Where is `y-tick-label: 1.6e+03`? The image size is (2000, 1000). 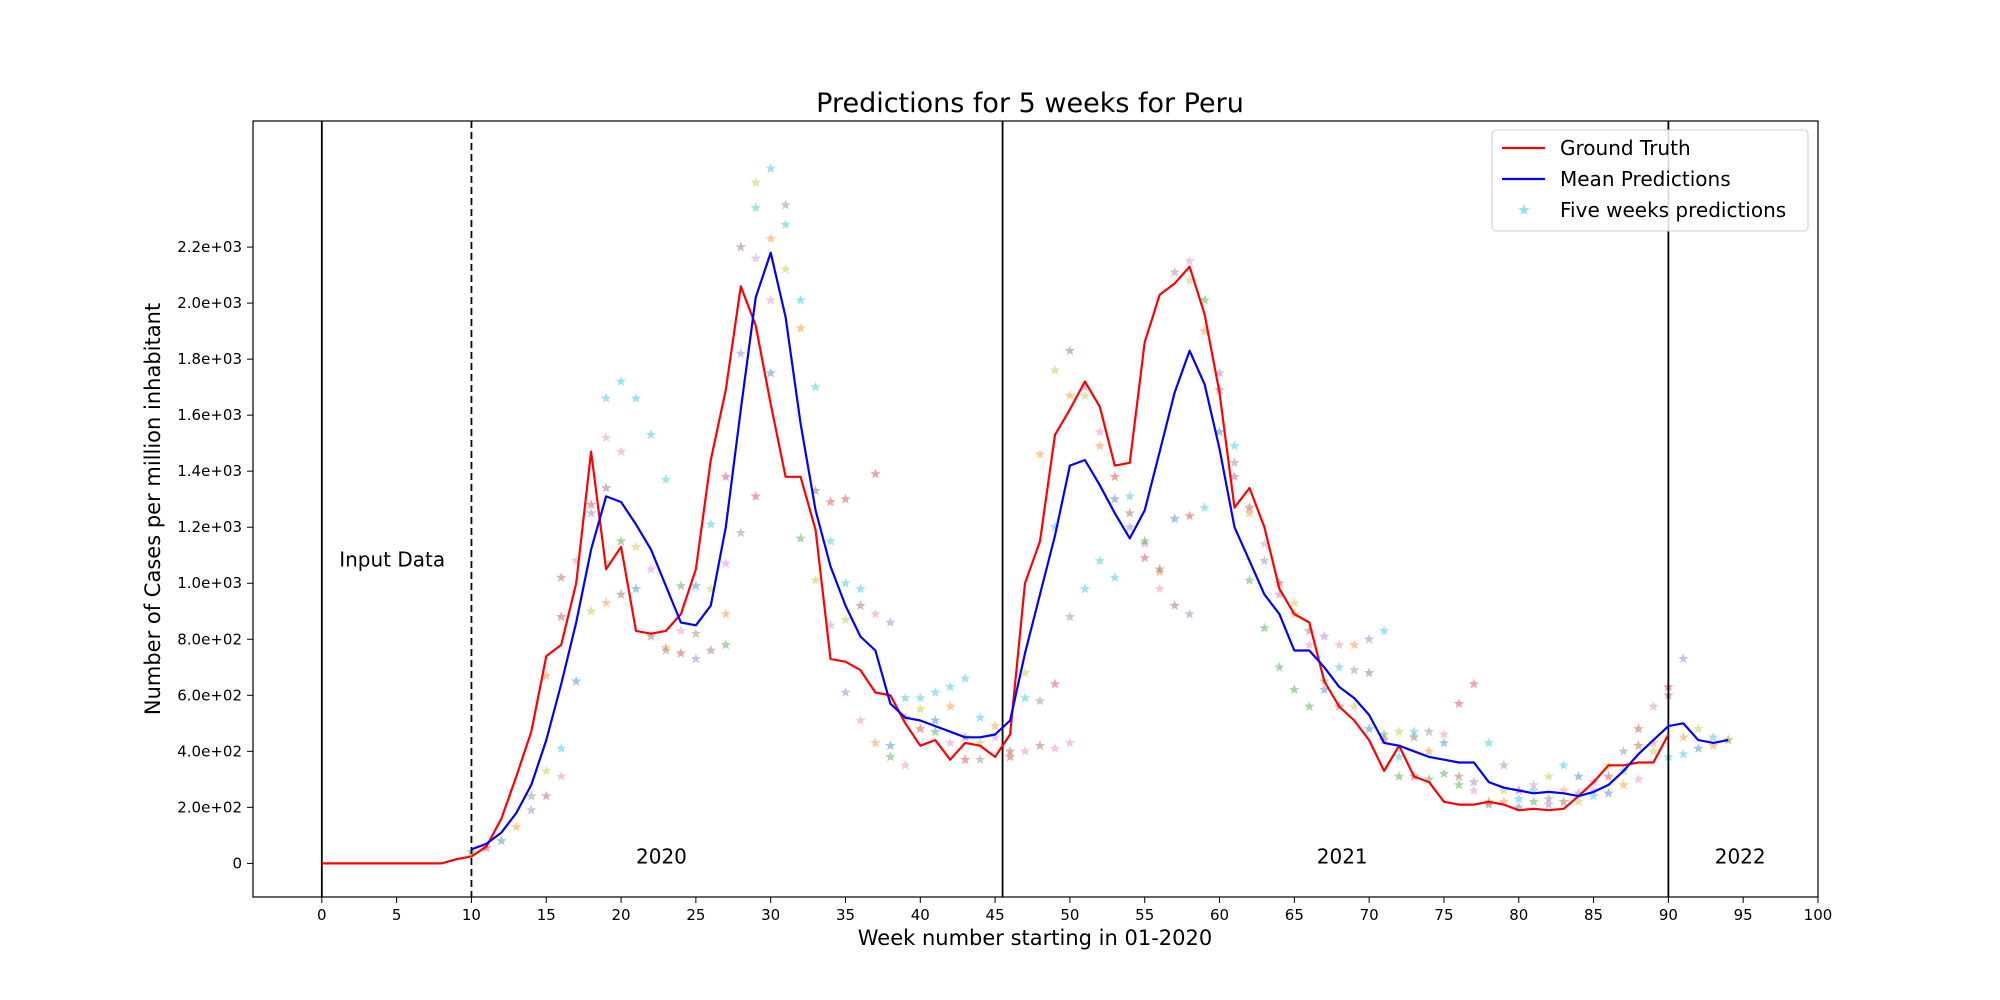
y-tick-label: 1.6e+03 is located at coordinates (209, 415).